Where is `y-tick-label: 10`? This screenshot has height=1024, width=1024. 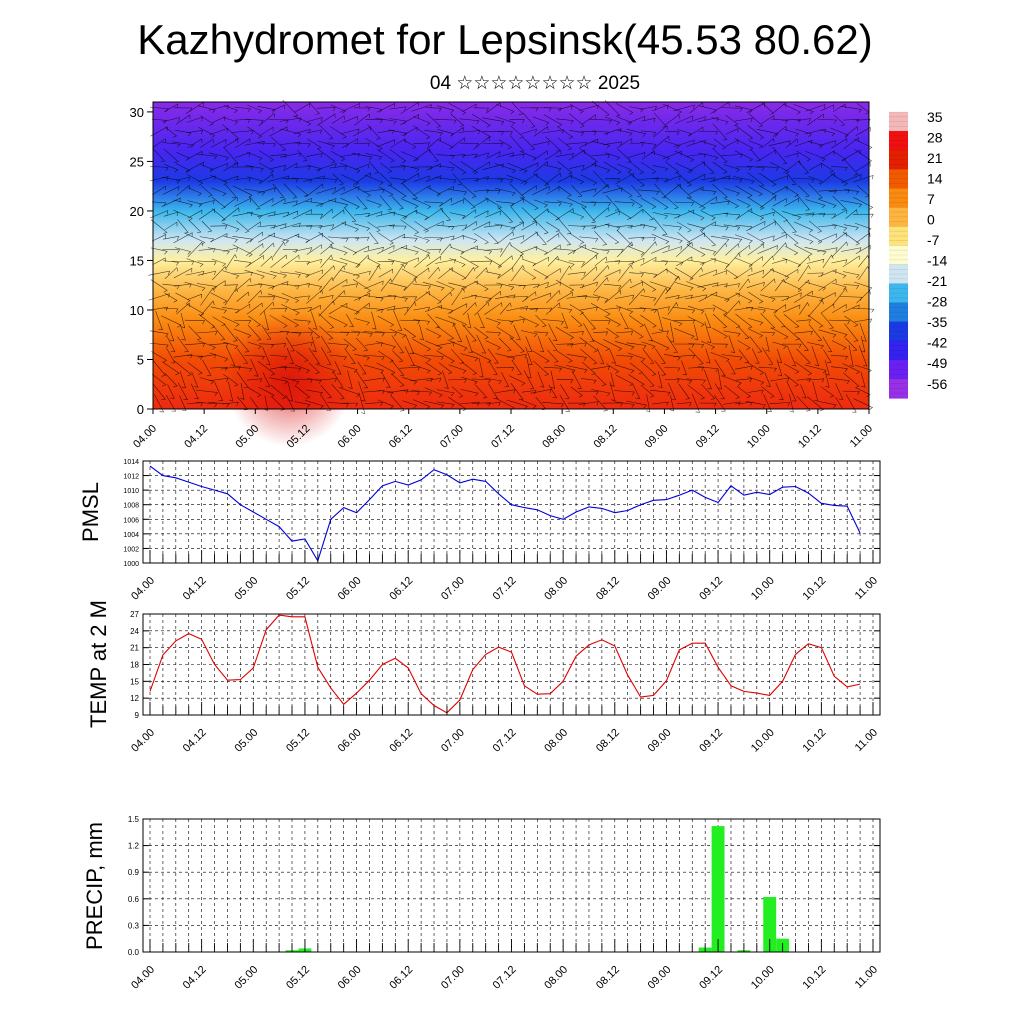 y-tick-label: 10 is located at coordinates (137, 310).